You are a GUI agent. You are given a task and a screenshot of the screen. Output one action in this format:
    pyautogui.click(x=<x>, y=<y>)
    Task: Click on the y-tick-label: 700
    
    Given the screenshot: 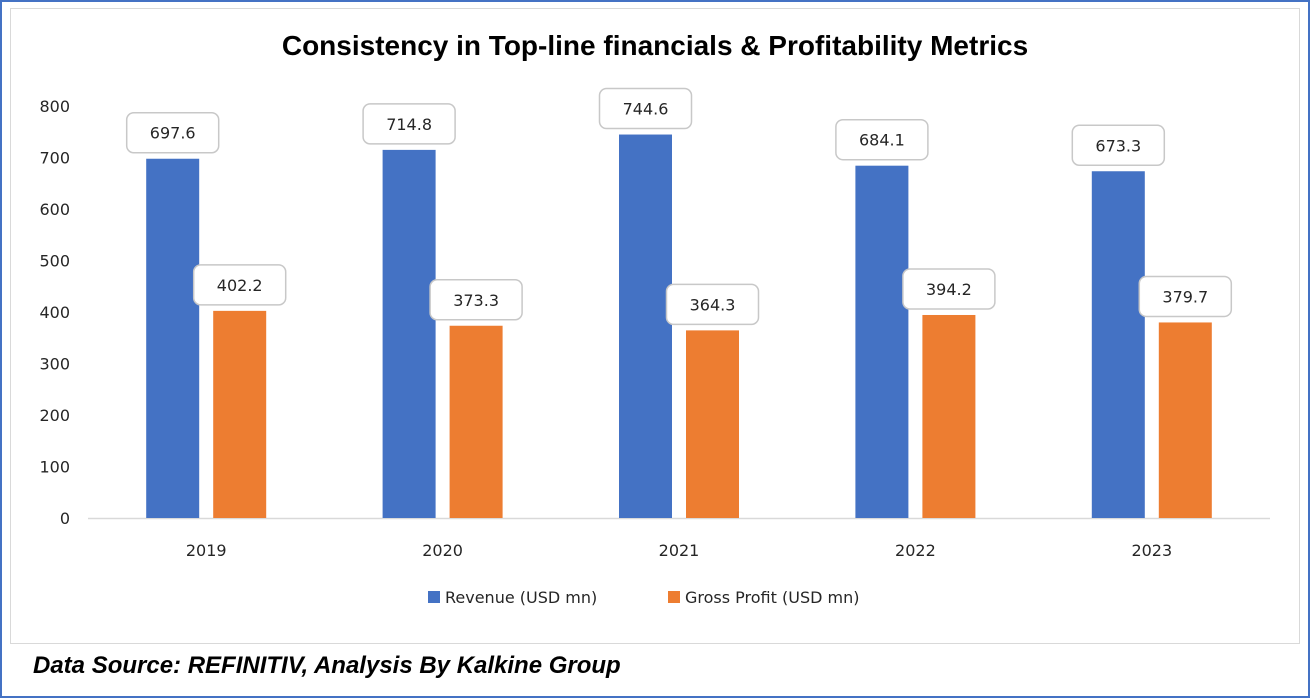 What is the action you would take?
    pyautogui.click(x=54, y=158)
    